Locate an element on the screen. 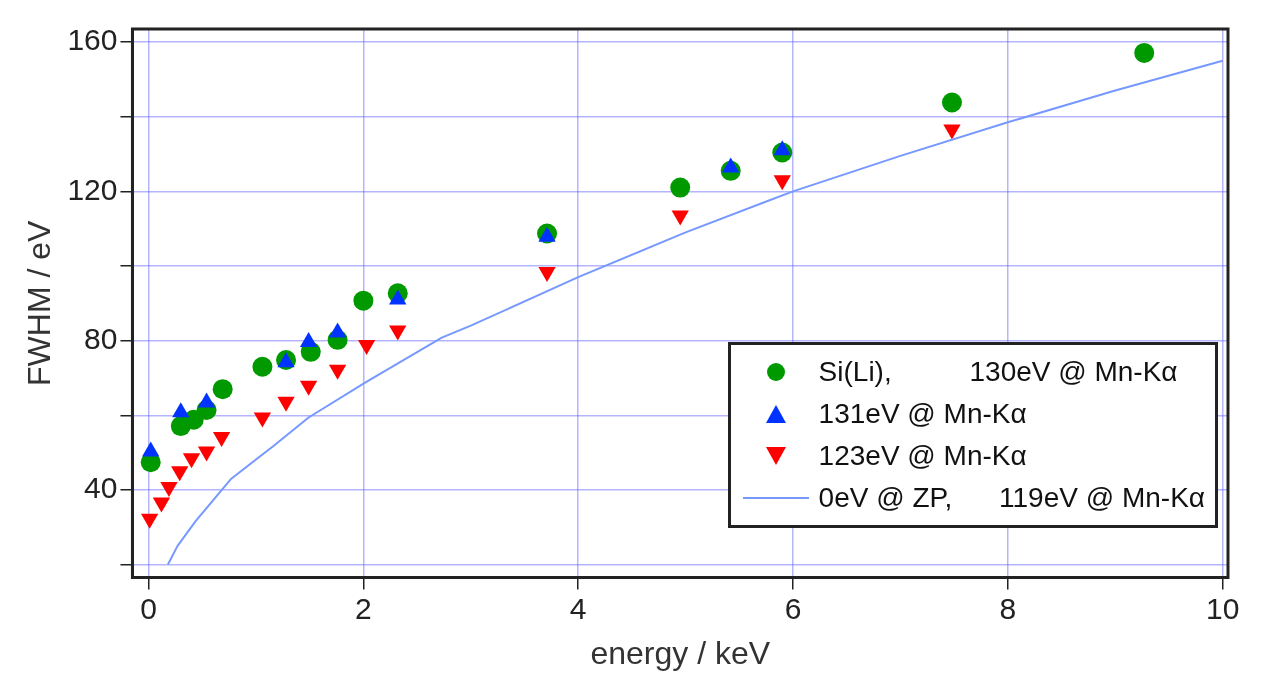 This screenshot has height=686, width=1262. y-tick-label: 40 is located at coordinates (101, 488).